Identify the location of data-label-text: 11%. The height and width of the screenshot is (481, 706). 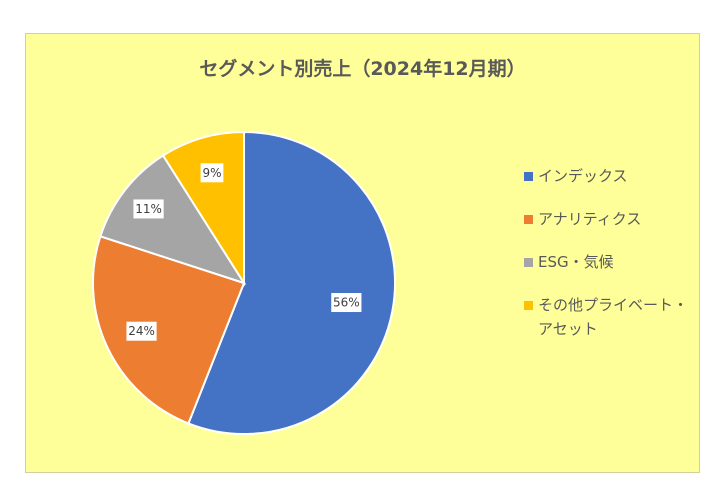
(148, 209).